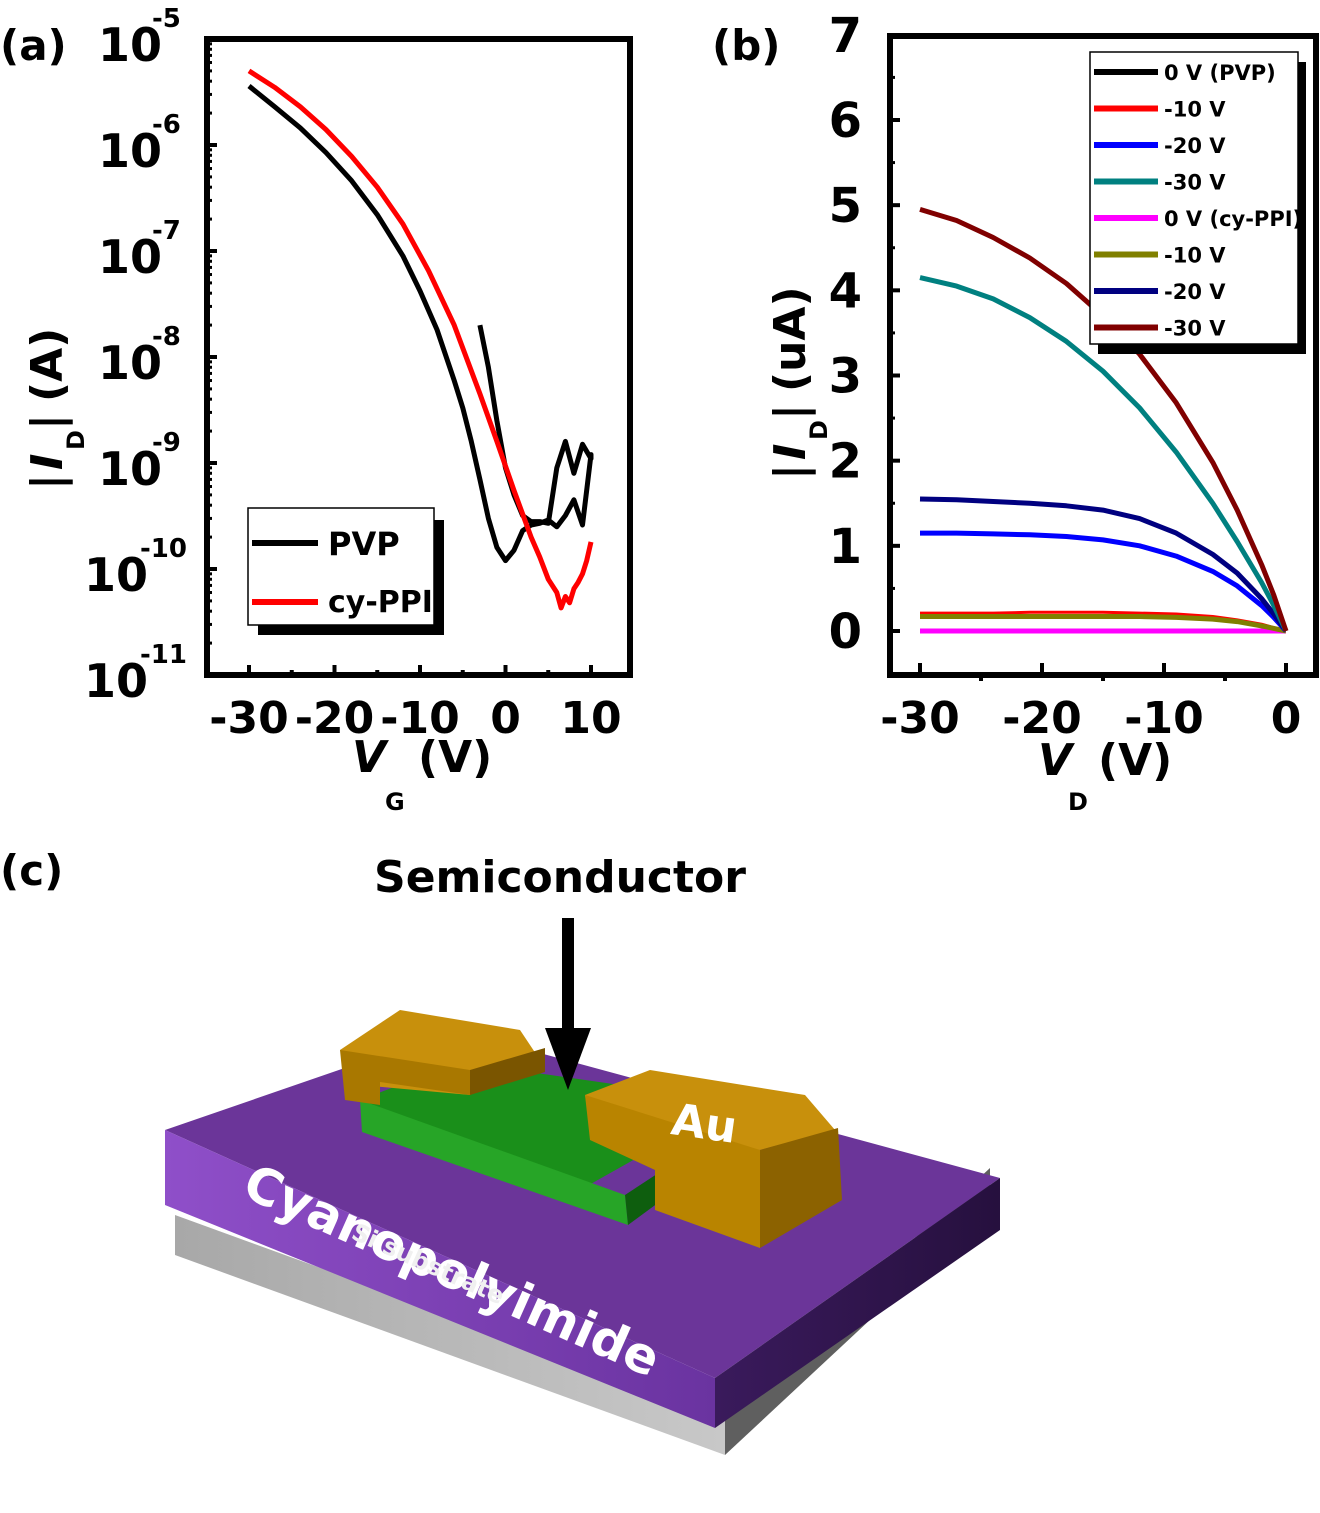 This screenshot has width=1320, height=1513. I want to click on y-tick-label: 5, so click(845, 206).